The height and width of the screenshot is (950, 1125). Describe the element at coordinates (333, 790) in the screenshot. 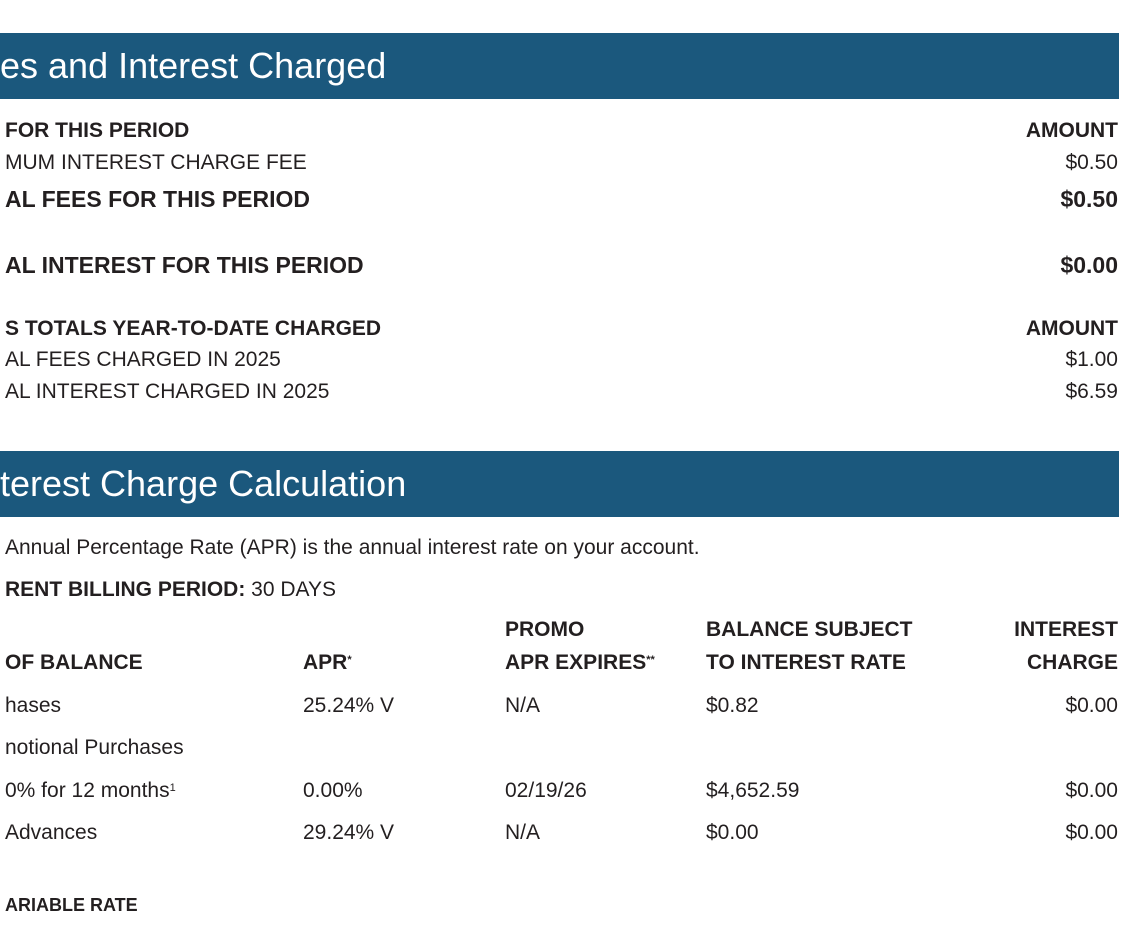

I see `table-cell: 0.00%` at that location.